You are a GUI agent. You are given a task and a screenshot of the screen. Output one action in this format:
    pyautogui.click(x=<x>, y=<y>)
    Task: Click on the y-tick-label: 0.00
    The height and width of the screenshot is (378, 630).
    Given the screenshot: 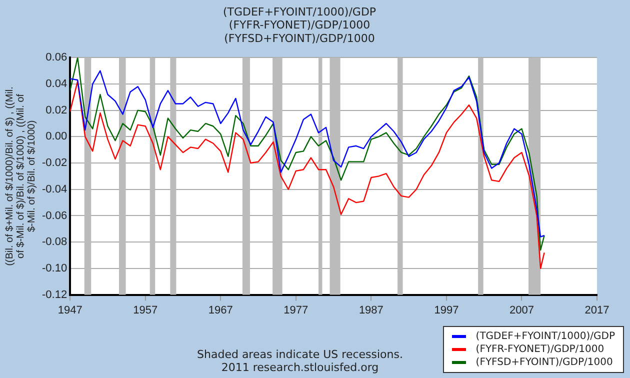 What is the action you would take?
    pyautogui.click(x=57, y=136)
    